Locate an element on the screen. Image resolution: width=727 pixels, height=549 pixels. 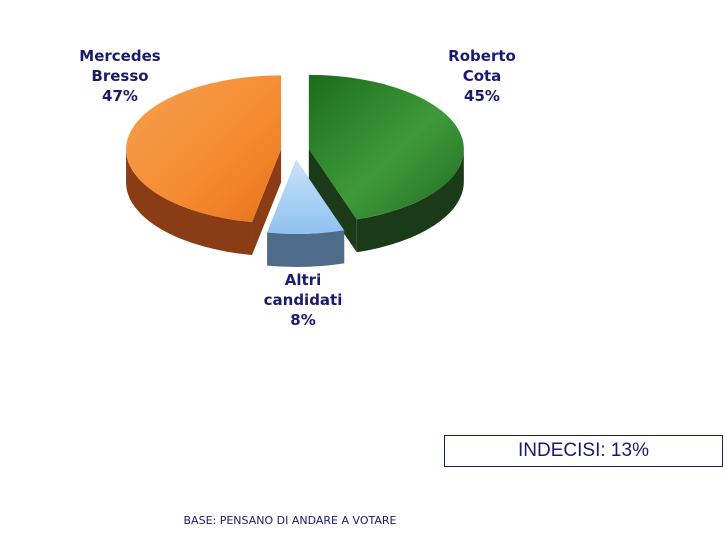
slice-label-roberto-cota: Roberto Cota 45% is located at coordinates (482, 76).